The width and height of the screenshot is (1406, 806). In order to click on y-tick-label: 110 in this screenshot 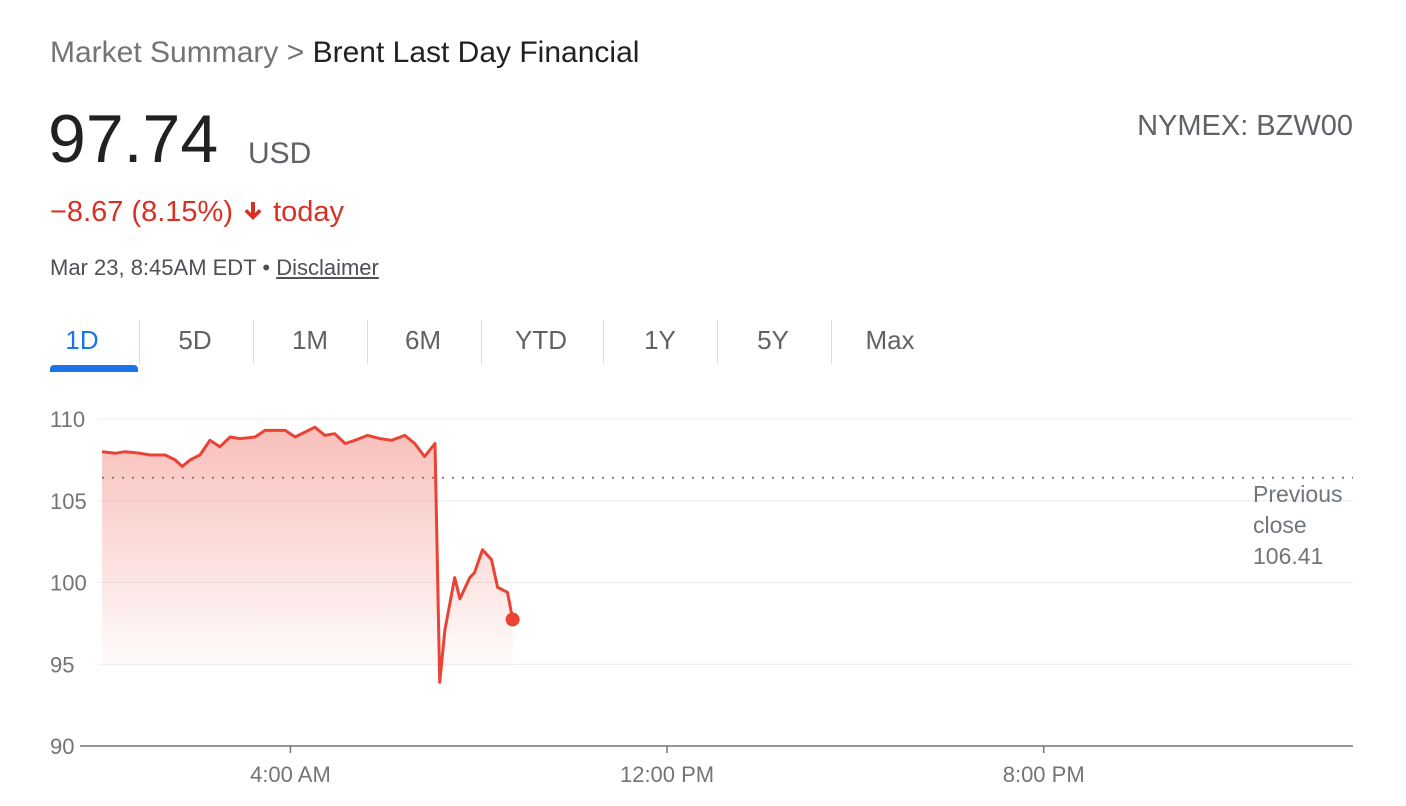, I will do `click(67, 419)`.